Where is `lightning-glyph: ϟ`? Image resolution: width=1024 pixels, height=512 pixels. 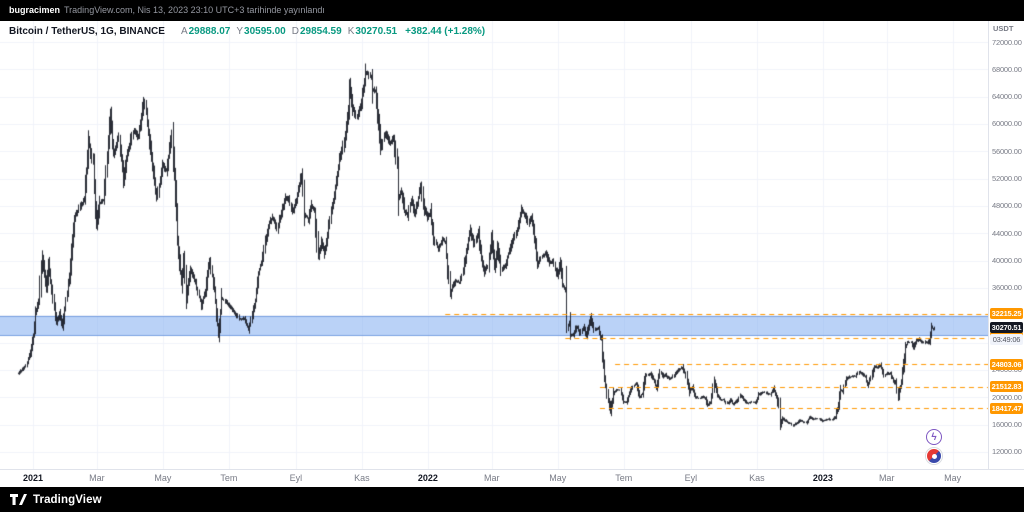
lightning-glyph: ϟ is located at coordinates (934, 437).